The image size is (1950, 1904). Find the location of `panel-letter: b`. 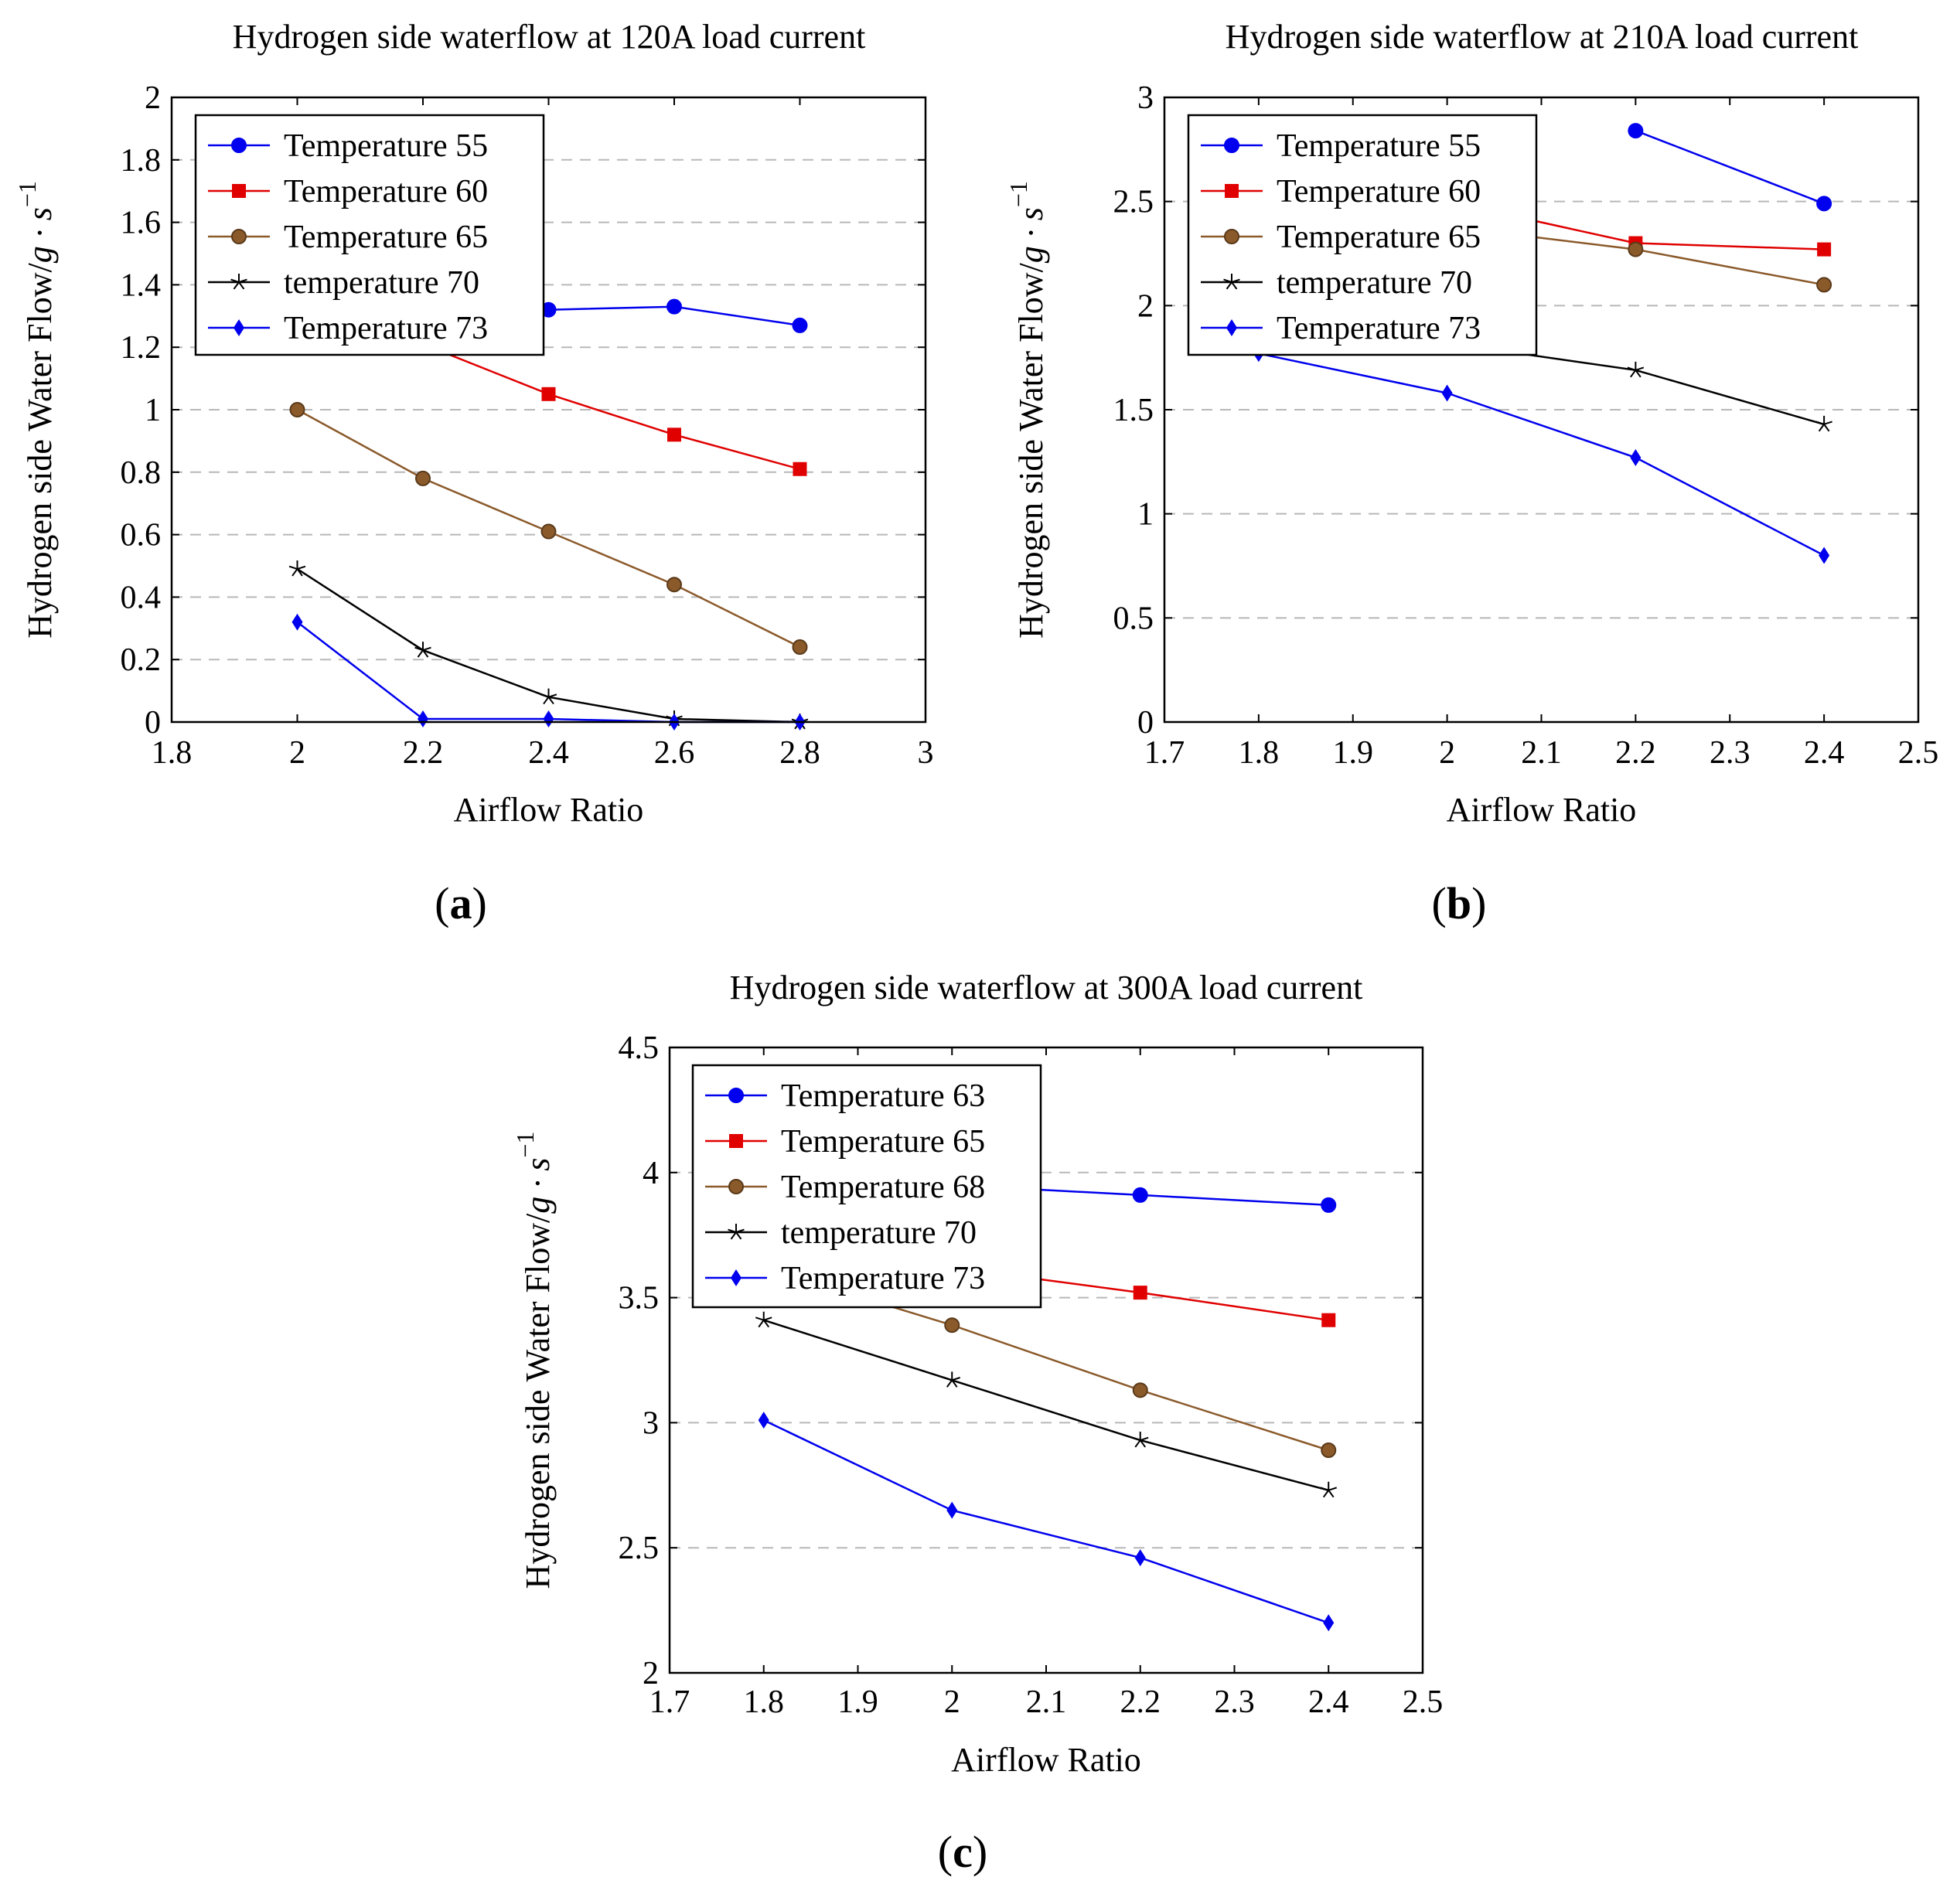

panel-letter: b is located at coordinates (1459, 903).